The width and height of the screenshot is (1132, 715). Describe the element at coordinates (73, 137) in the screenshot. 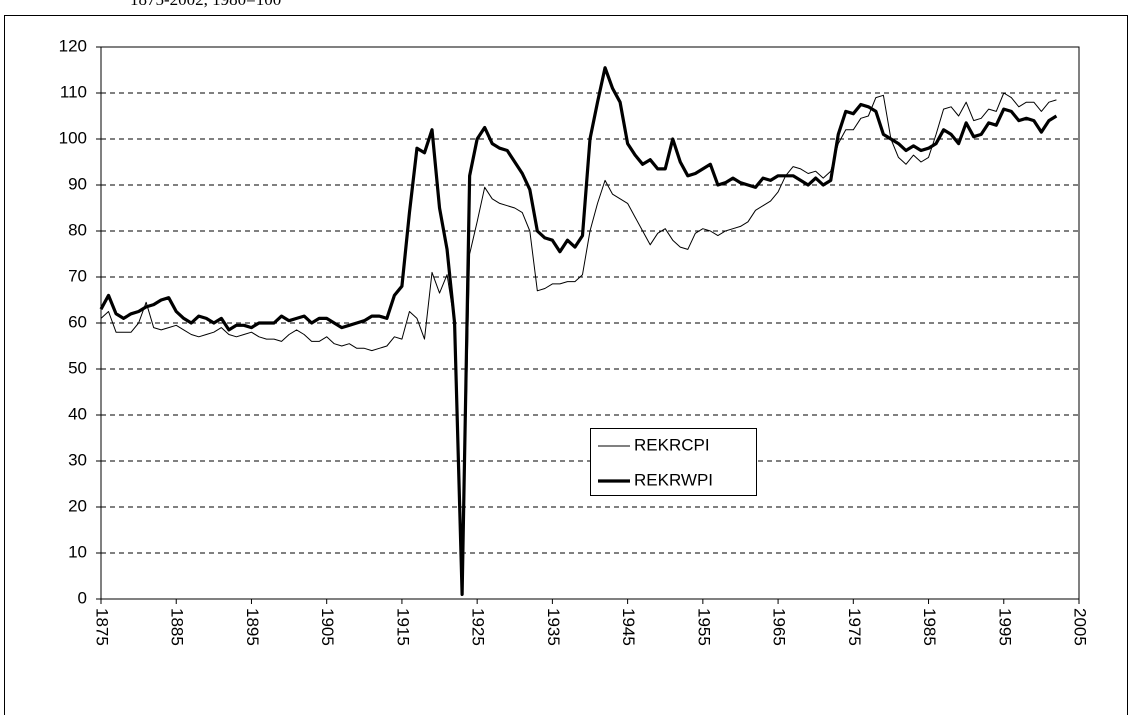

I see `y-tick-label: 100` at that location.